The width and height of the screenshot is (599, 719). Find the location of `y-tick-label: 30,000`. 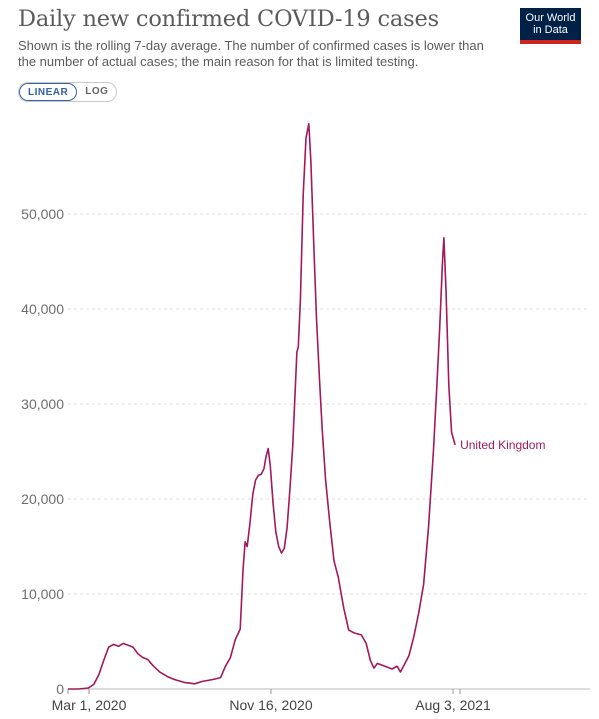

y-tick-label: 30,000 is located at coordinates (42, 404).